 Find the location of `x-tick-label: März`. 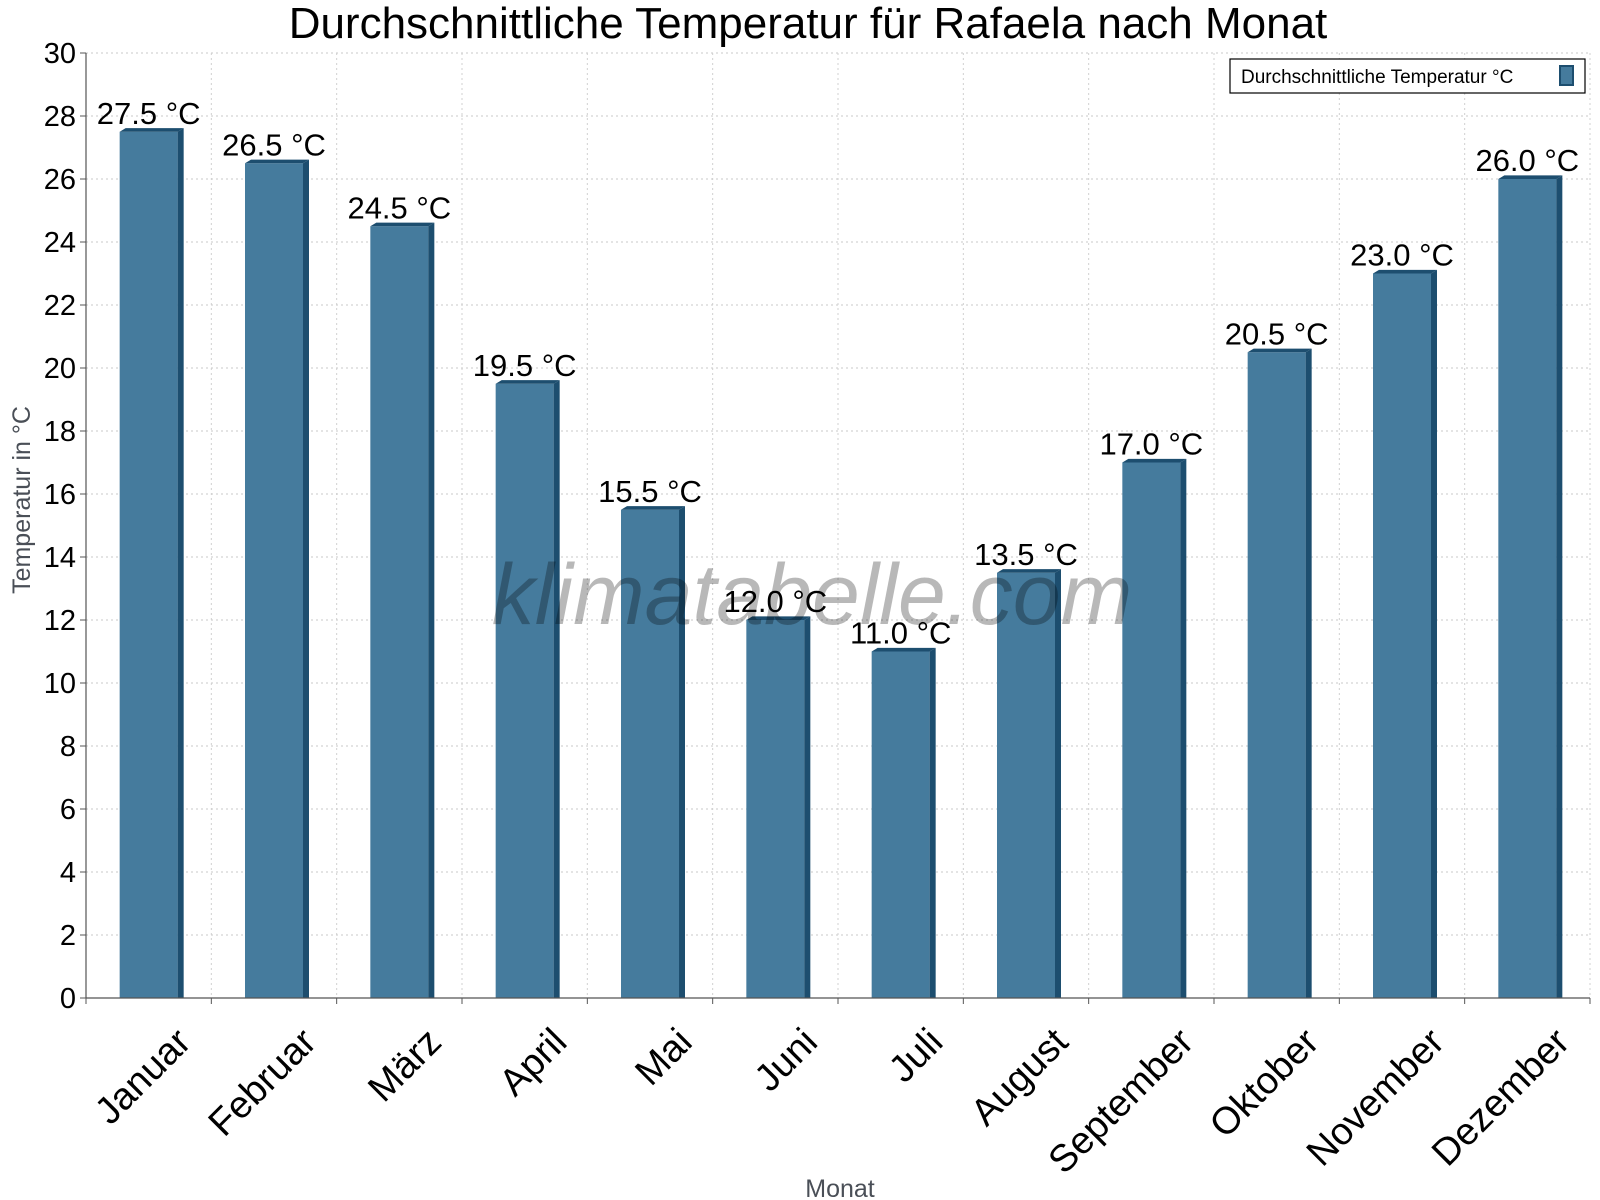

x-tick-label: März is located at coordinates (404, 1065).